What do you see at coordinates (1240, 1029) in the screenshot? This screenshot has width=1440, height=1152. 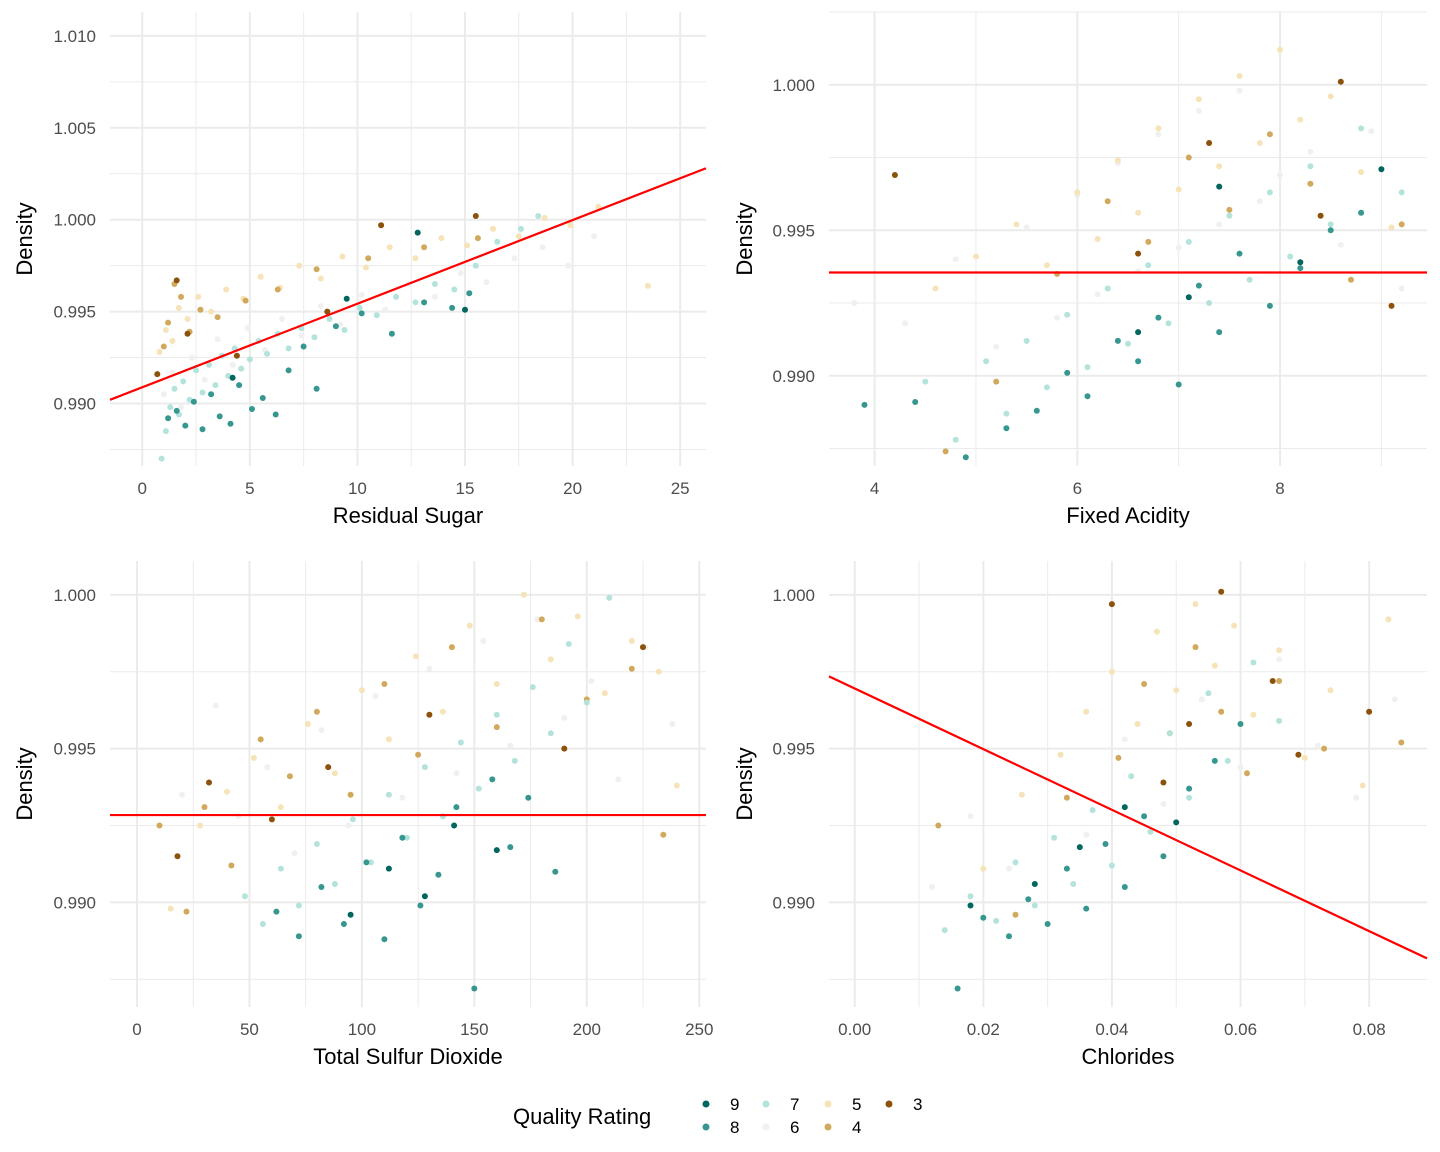 I see `x-tick-label: 0.06` at bounding box center [1240, 1029].